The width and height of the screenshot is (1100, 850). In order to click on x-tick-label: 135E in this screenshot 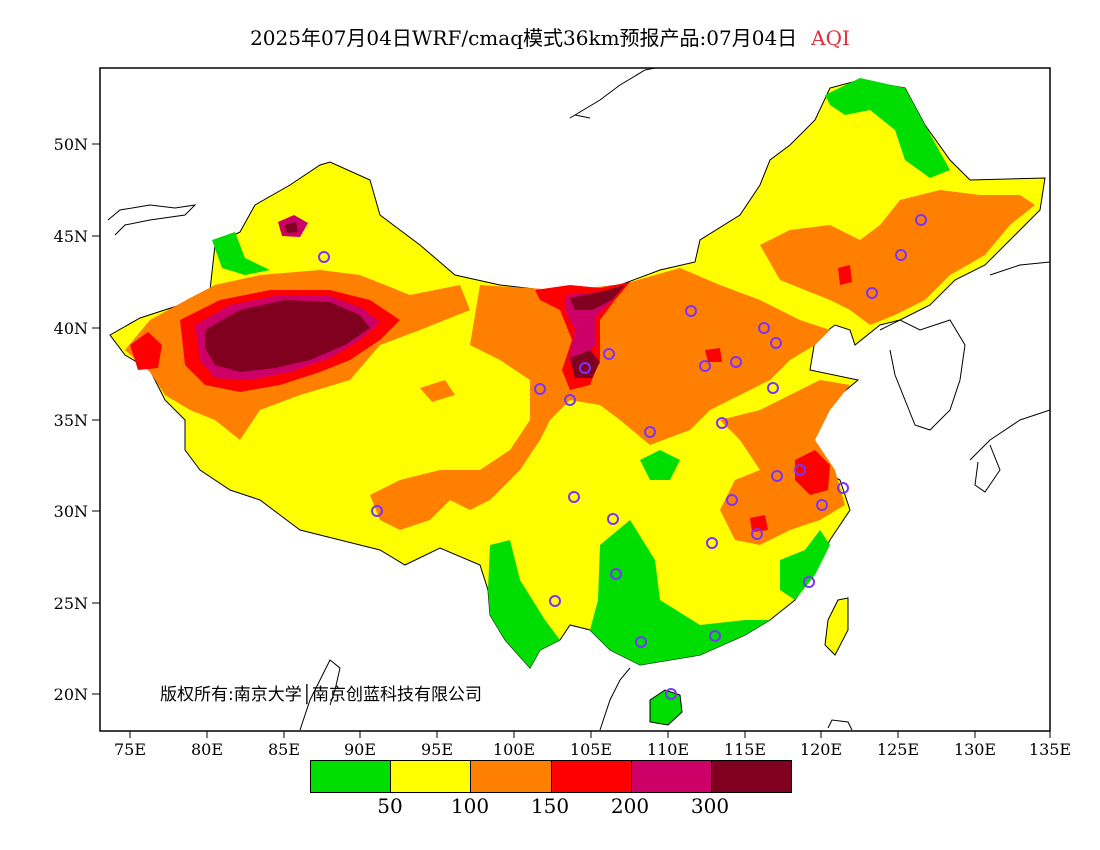, I will do `click(1050, 749)`.